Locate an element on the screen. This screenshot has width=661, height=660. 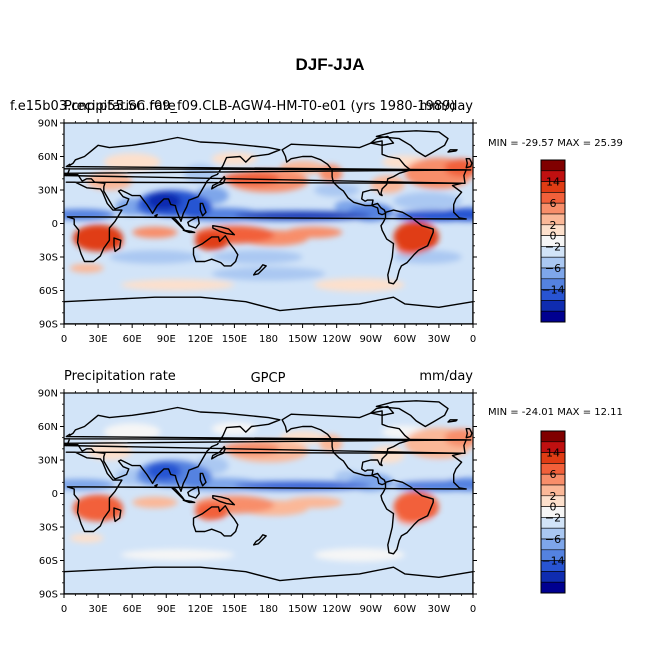
lon-tick-label: 60W is located at coordinates (405, 609).